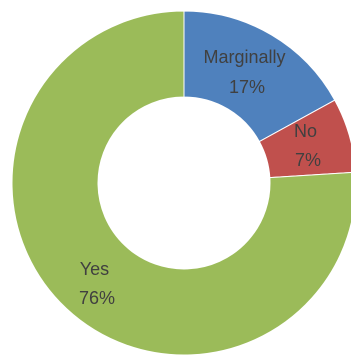 Image resolution: width=351 pixels, height=356 pixels. I want to click on label-yes: Yes 76%, so click(97, 283).